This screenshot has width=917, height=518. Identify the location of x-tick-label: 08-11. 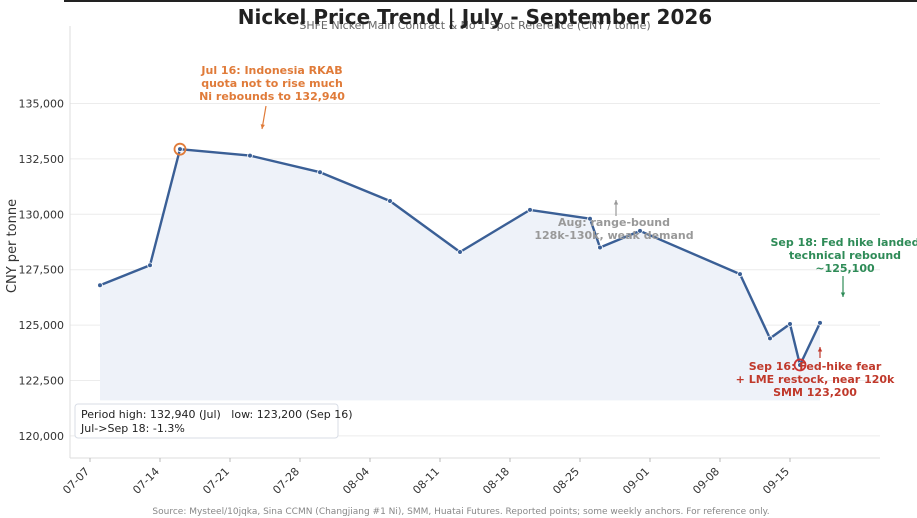
(426, 481).